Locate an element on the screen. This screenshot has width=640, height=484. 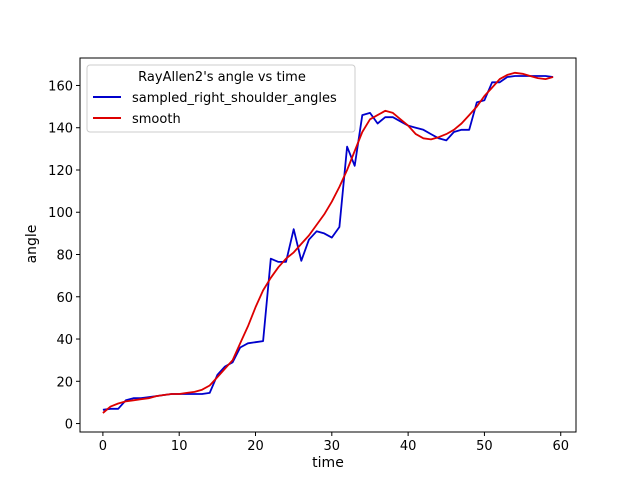
y-tick-label: 100 is located at coordinates (60, 213).